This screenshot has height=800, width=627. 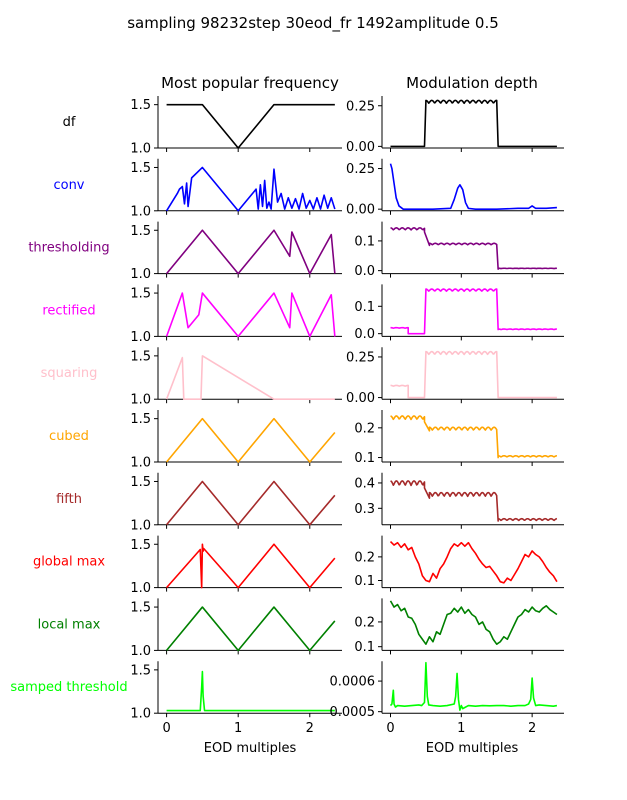 I want to click on panel-thresholding-frequency: thresholding 1.0 1.5, so click(x=185, y=251).